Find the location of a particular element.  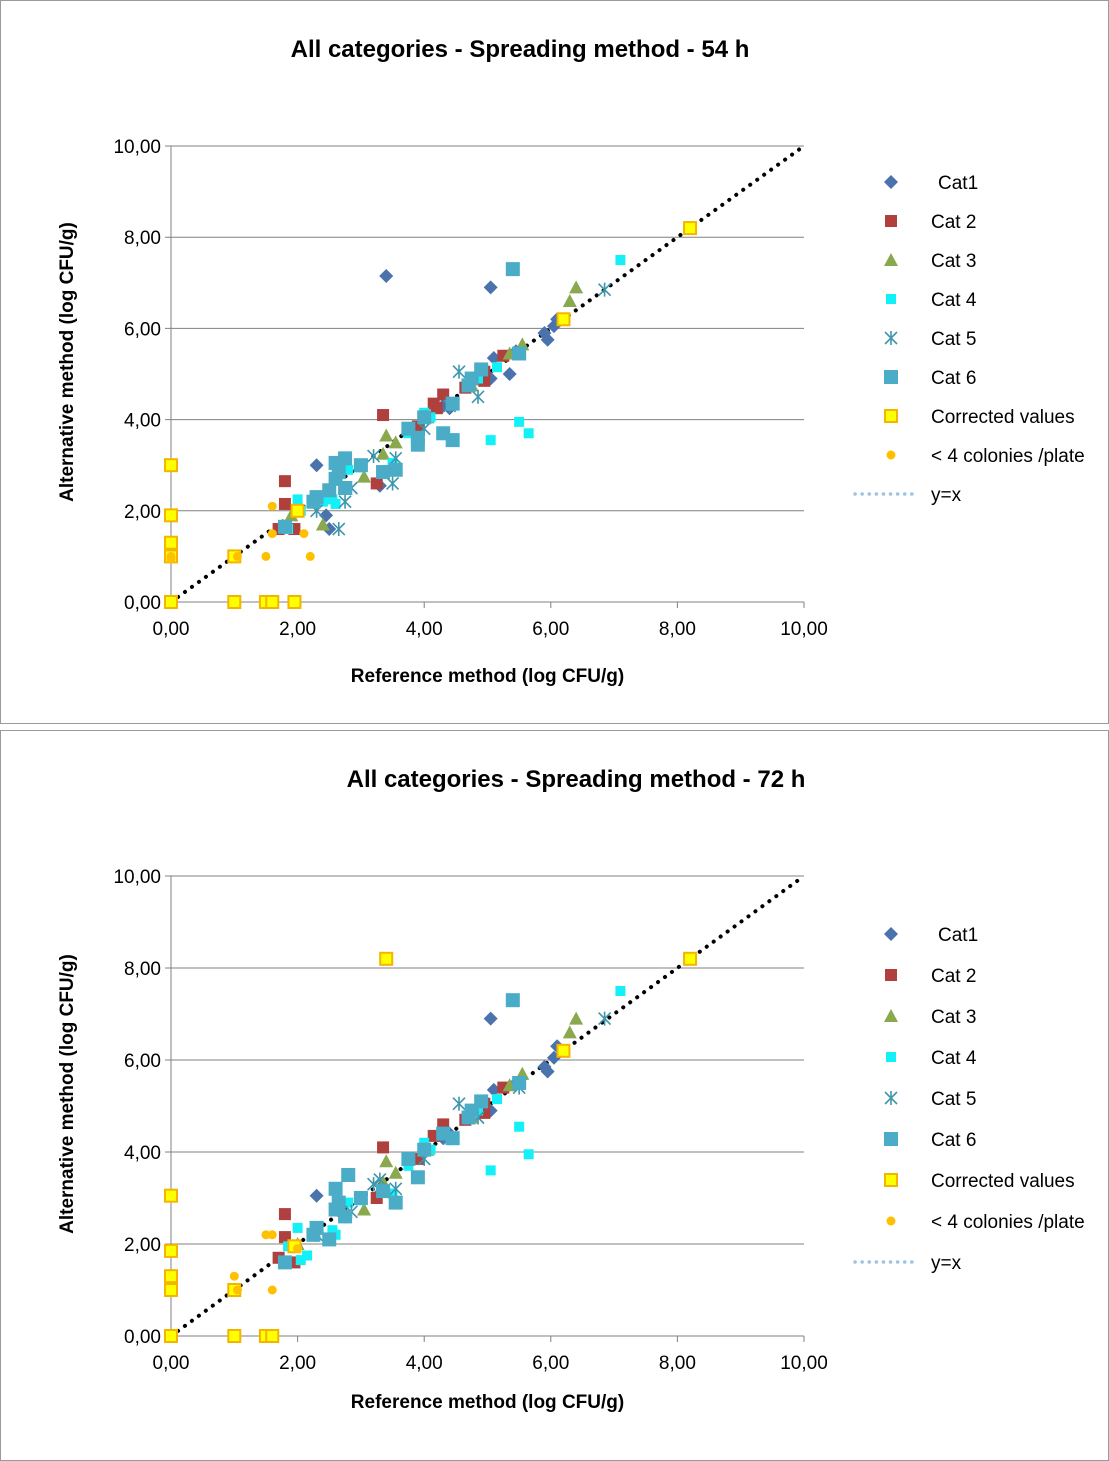

y-tick-label: 8,00 is located at coordinates (142, 969).